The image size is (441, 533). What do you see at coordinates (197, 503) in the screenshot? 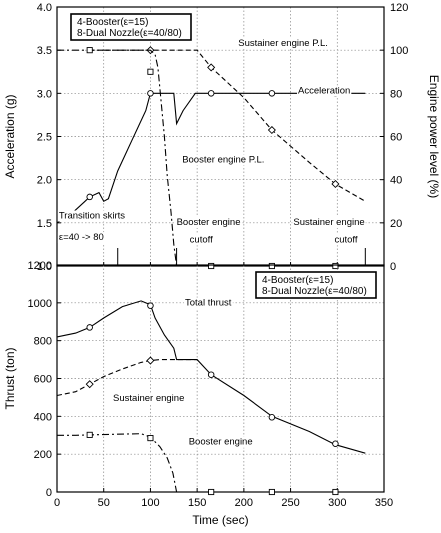
I see `x-tick-label: 150` at bounding box center [197, 503].